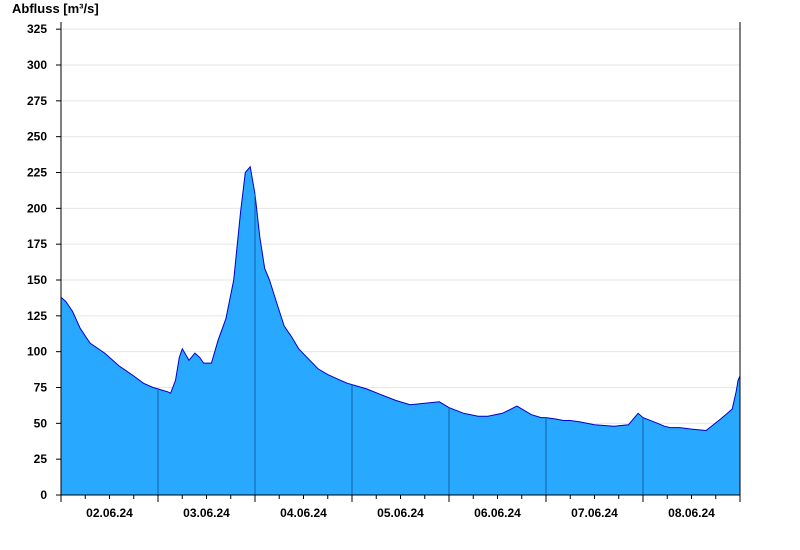 This screenshot has width=800, height=550. What do you see at coordinates (37, 137) in the screenshot?
I see `y-tick-label: 250` at bounding box center [37, 137].